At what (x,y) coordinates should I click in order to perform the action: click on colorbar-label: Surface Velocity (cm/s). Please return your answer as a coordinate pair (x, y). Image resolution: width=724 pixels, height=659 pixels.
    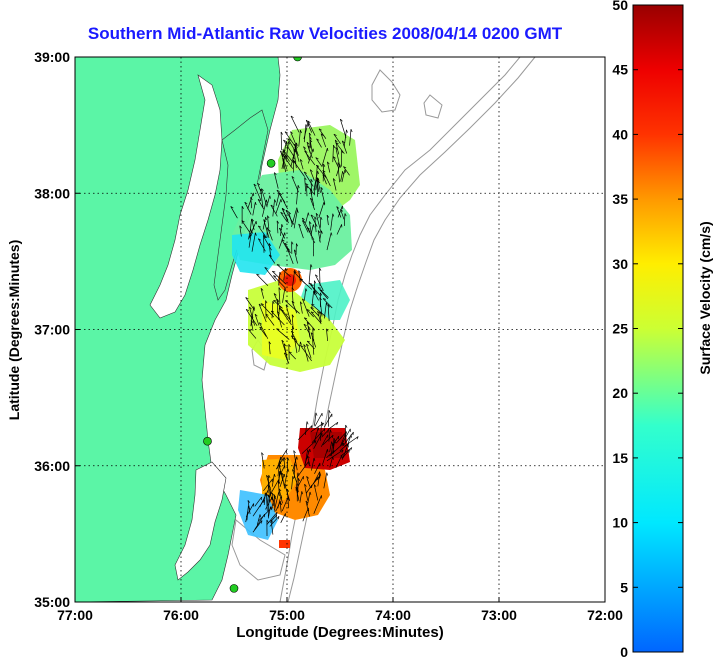
    Looking at the image, I should click on (705, 298).